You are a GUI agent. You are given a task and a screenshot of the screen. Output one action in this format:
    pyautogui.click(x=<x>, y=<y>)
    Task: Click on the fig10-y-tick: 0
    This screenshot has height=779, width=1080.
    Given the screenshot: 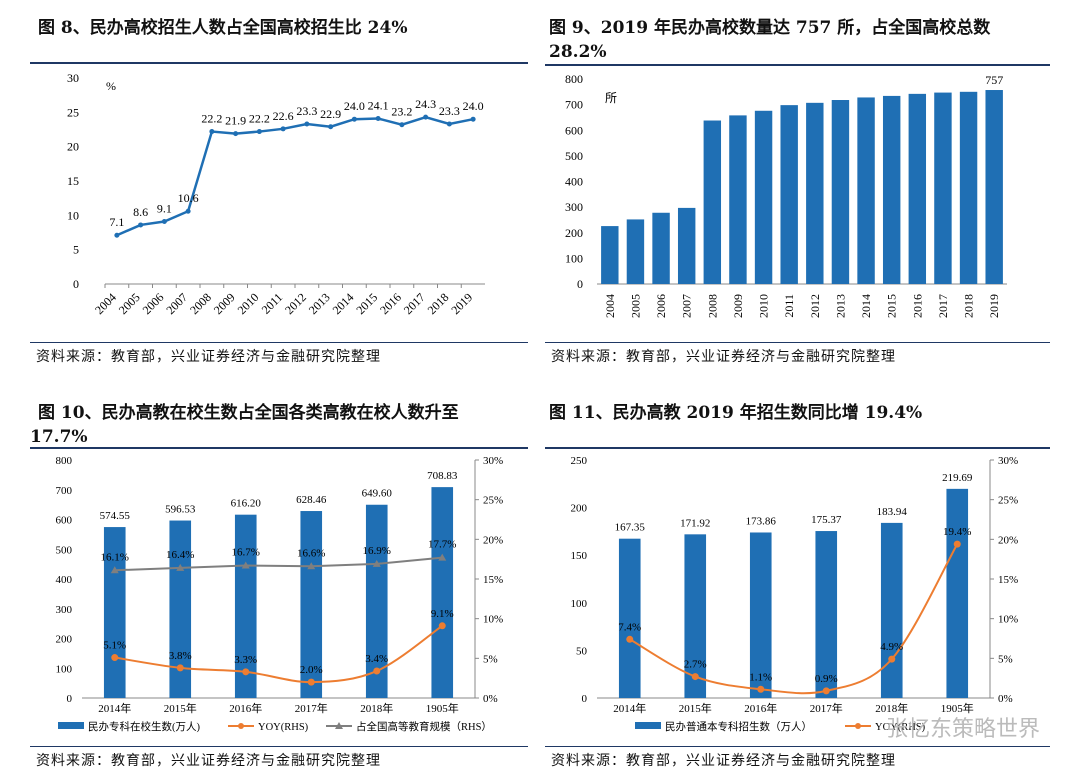 What is the action you would take?
    pyautogui.click(x=70, y=699)
    